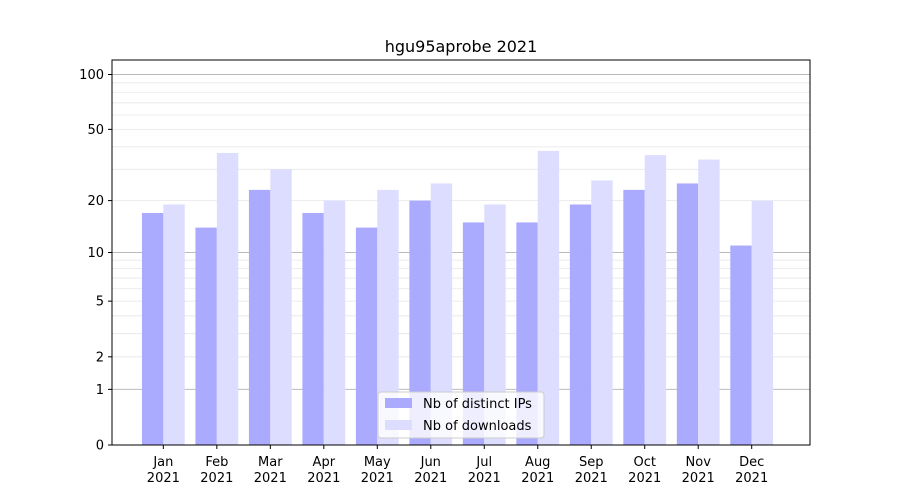 Image resolution: width=900 pixels, height=500 pixels. I want to click on bar-ips-may, so click(366, 336).